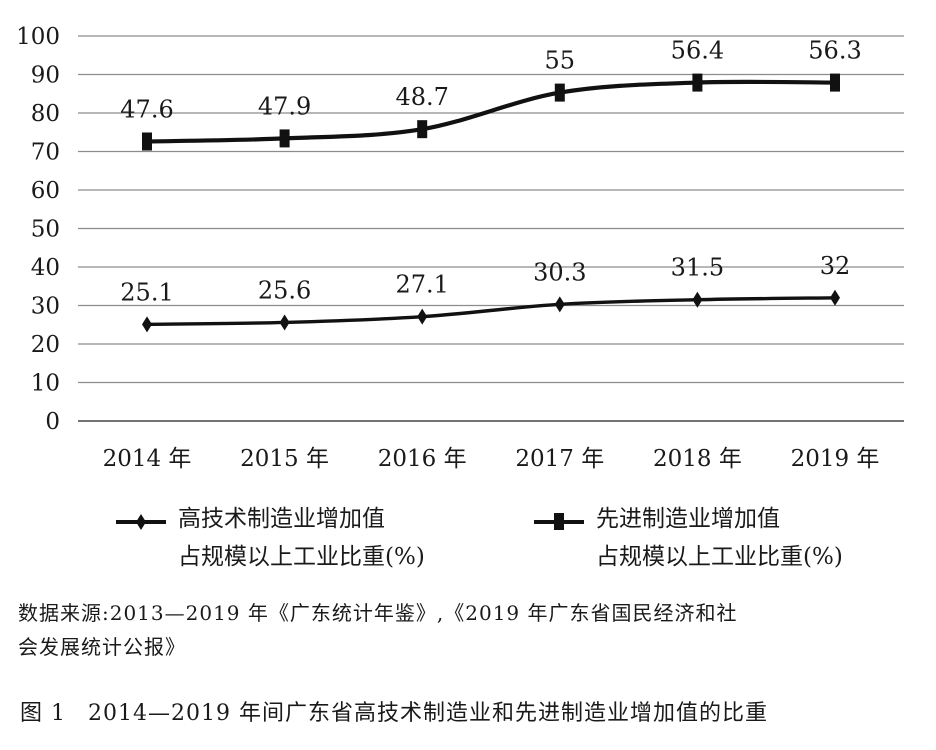  I want to click on y-tick-label: 80, so click(45, 114).